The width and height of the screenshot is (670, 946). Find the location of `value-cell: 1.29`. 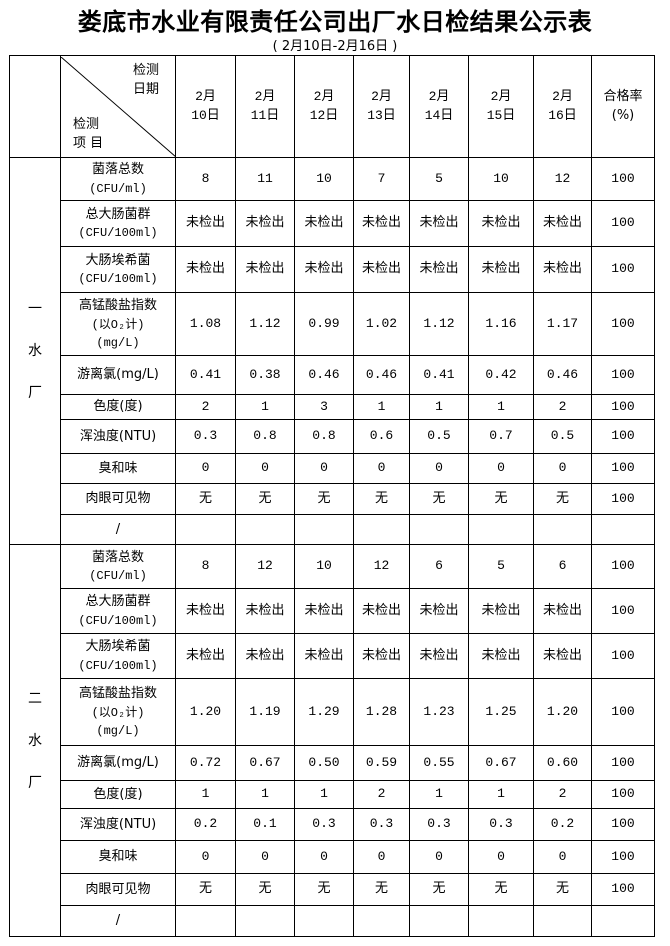

value-cell: 1.29 is located at coordinates (324, 712).